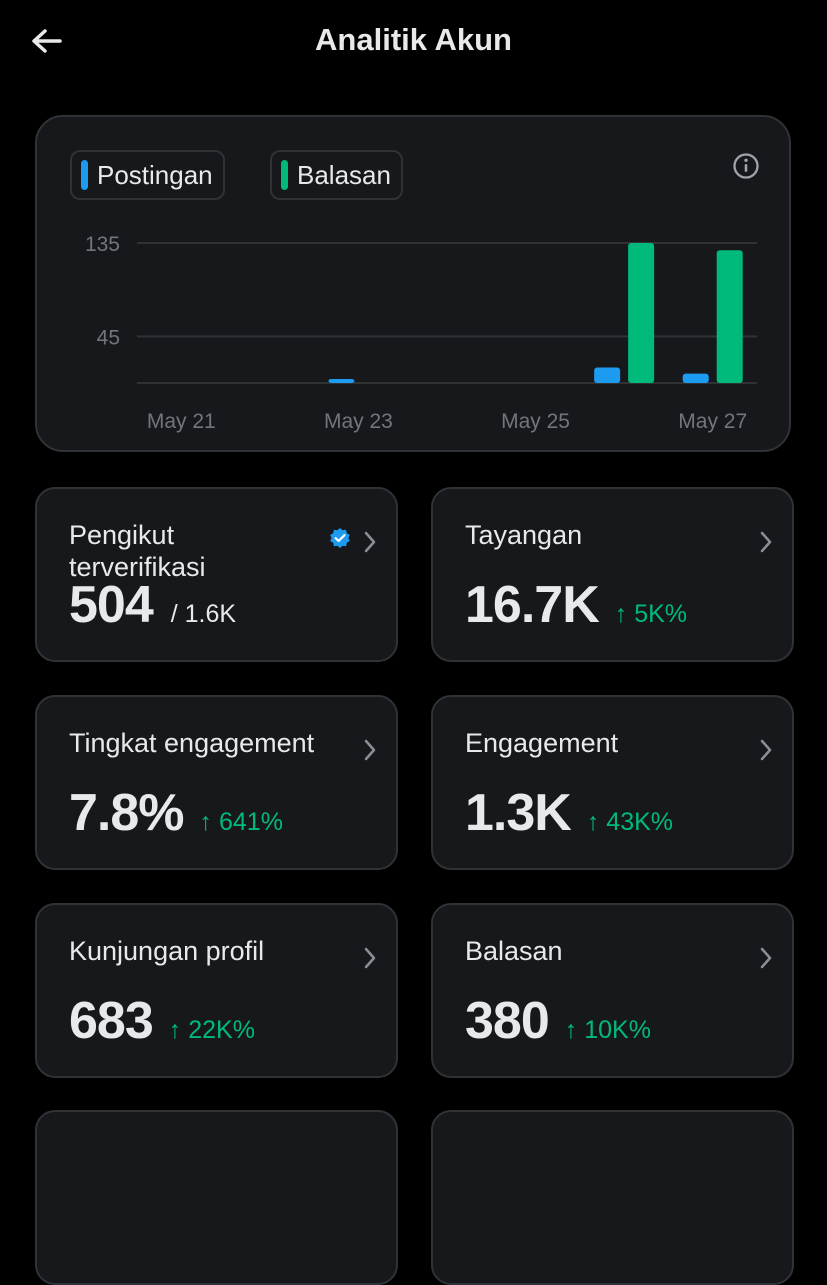 This screenshot has height=1285, width=827. I want to click on stat-change: ↑ 43K%, so click(630, 822).